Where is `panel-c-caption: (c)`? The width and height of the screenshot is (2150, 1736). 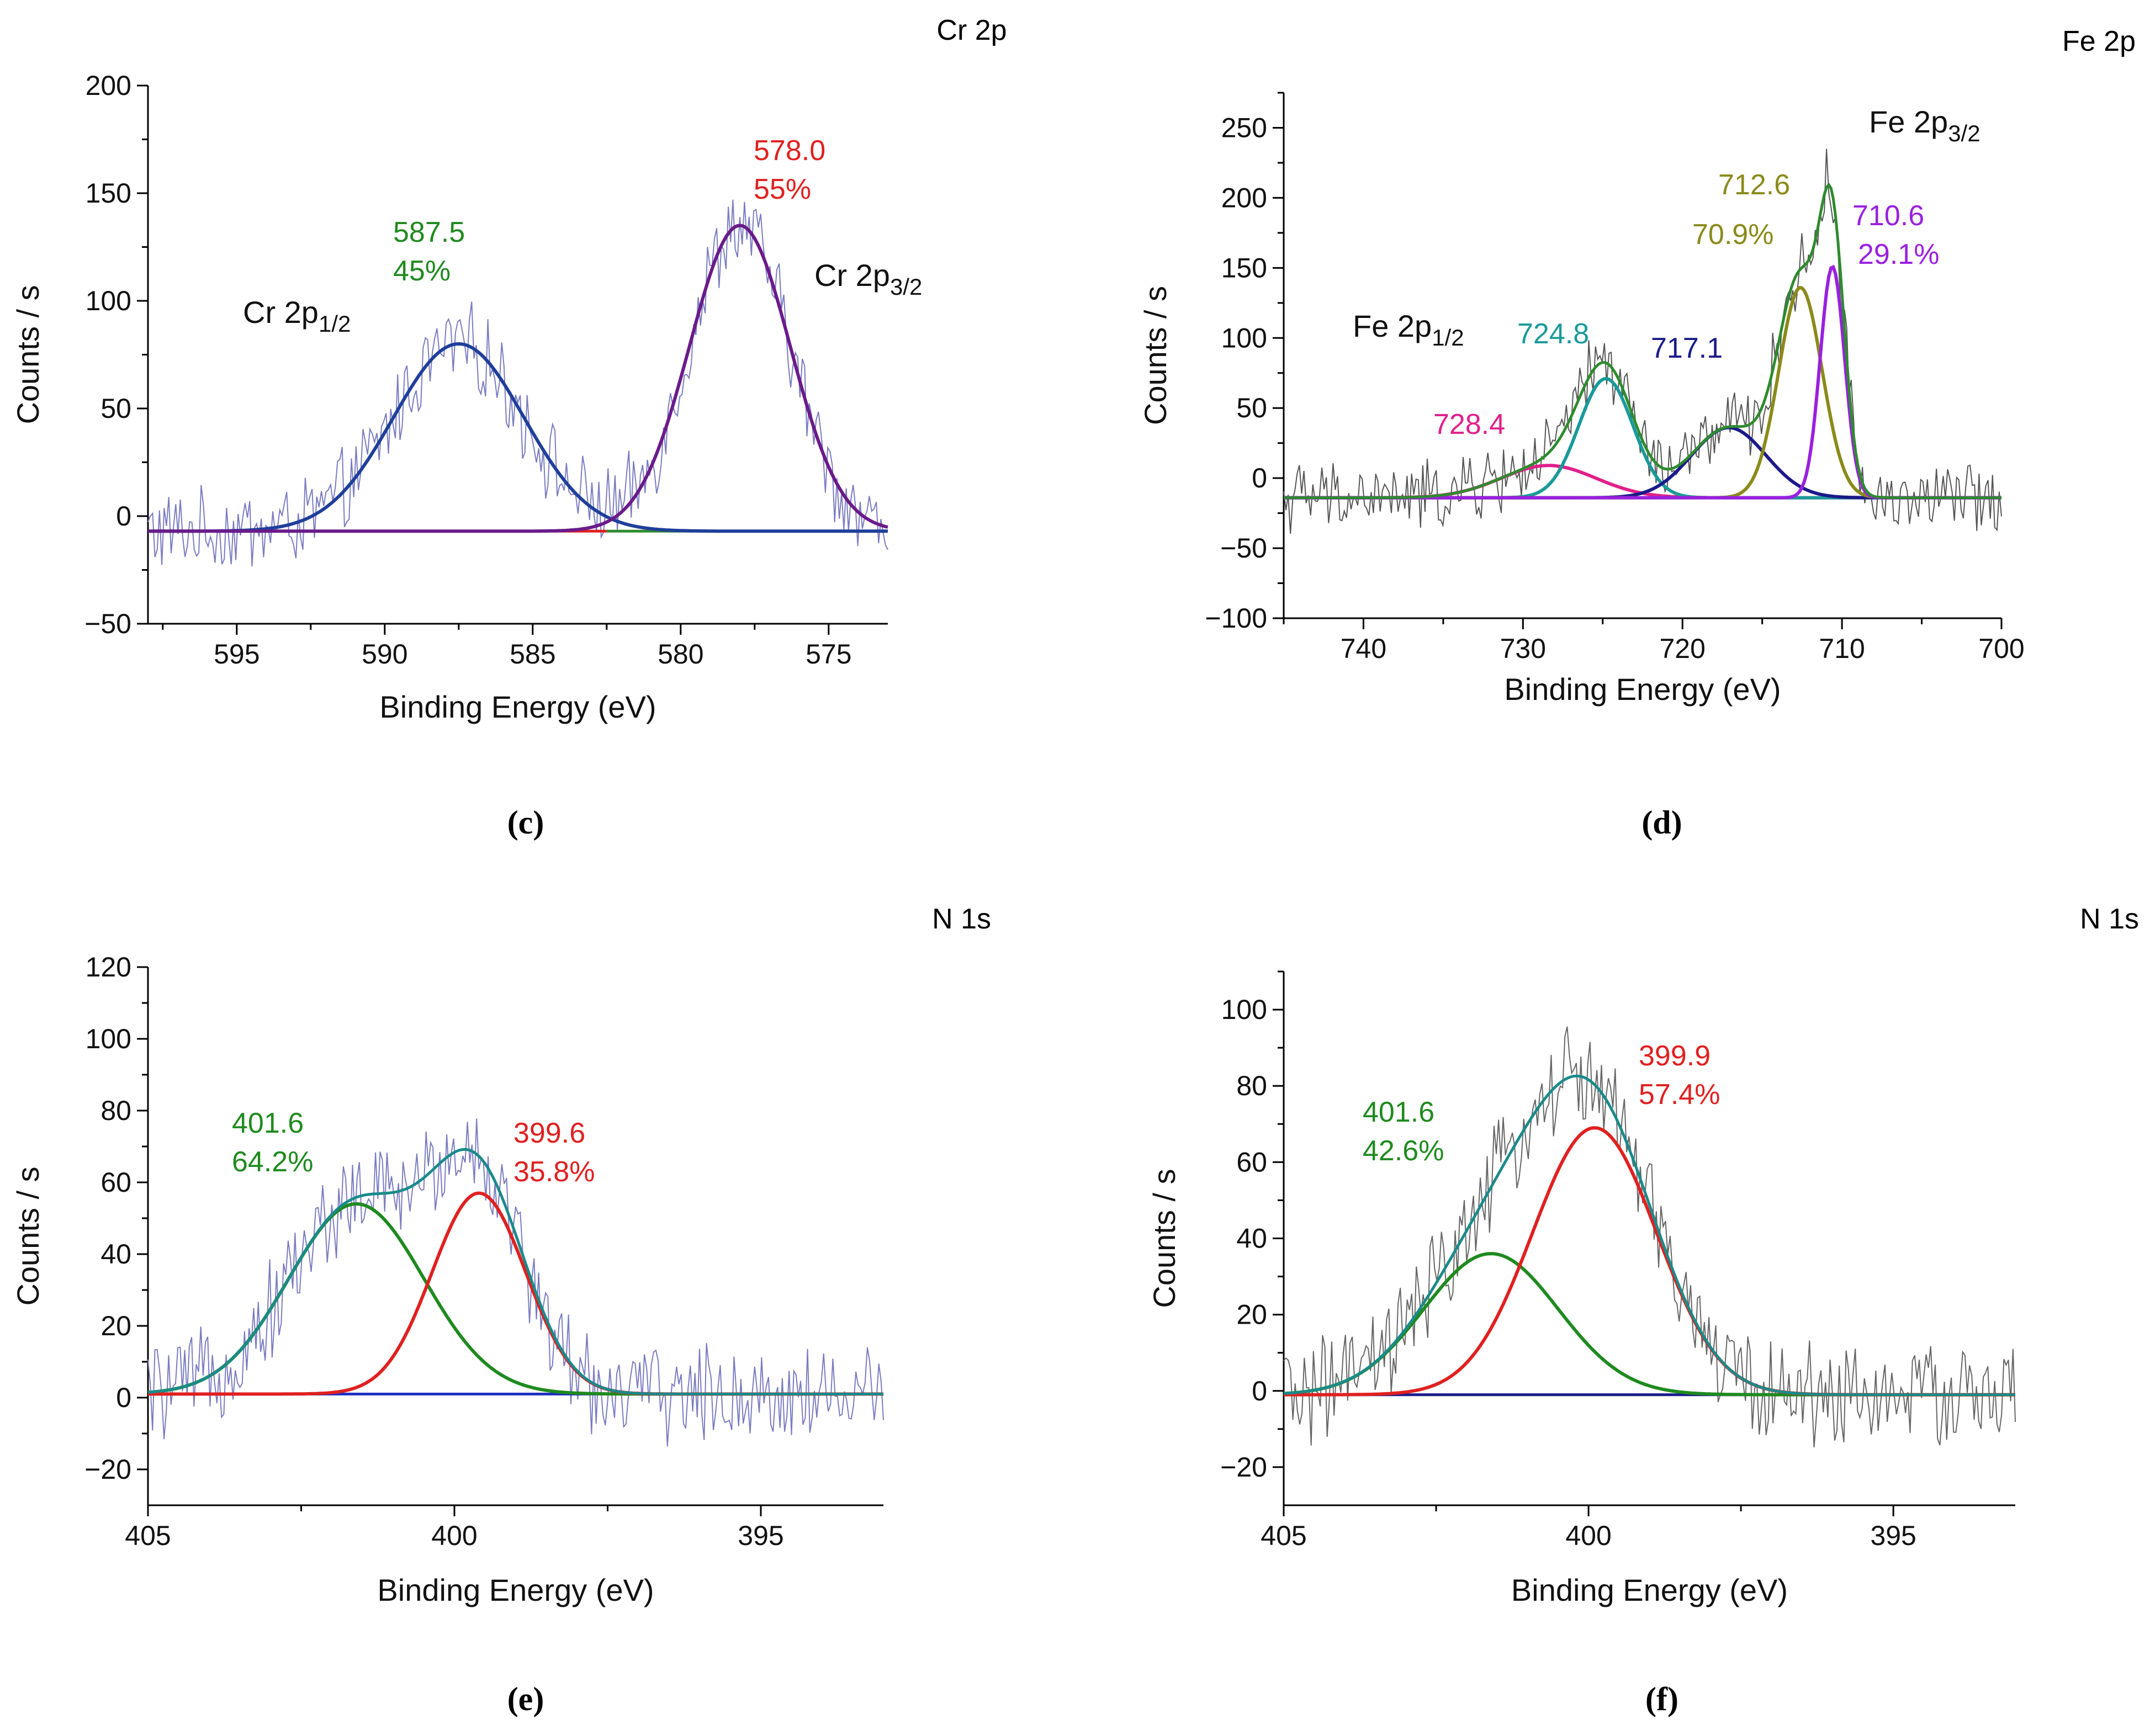 panel-c-caption: (c) is located at coordinates (525, 822).